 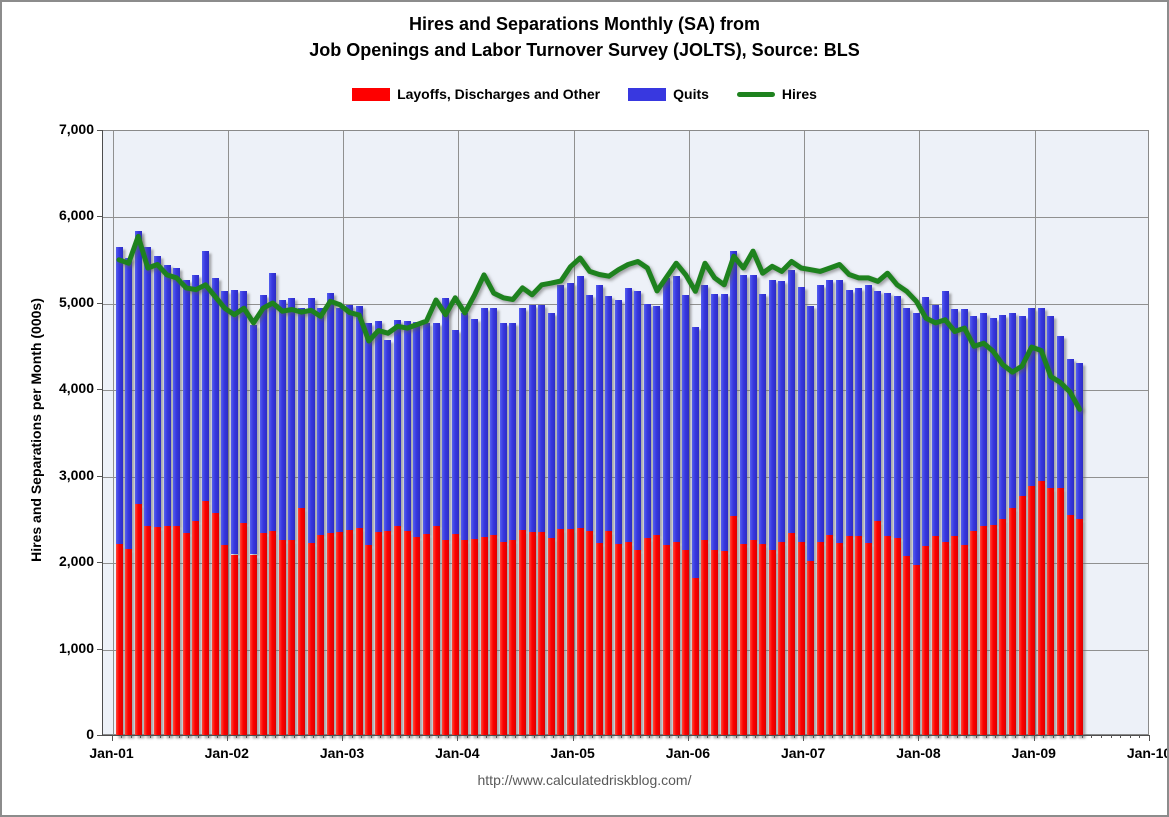 I want to click on y-axis-line, so click(x=102, y=433).